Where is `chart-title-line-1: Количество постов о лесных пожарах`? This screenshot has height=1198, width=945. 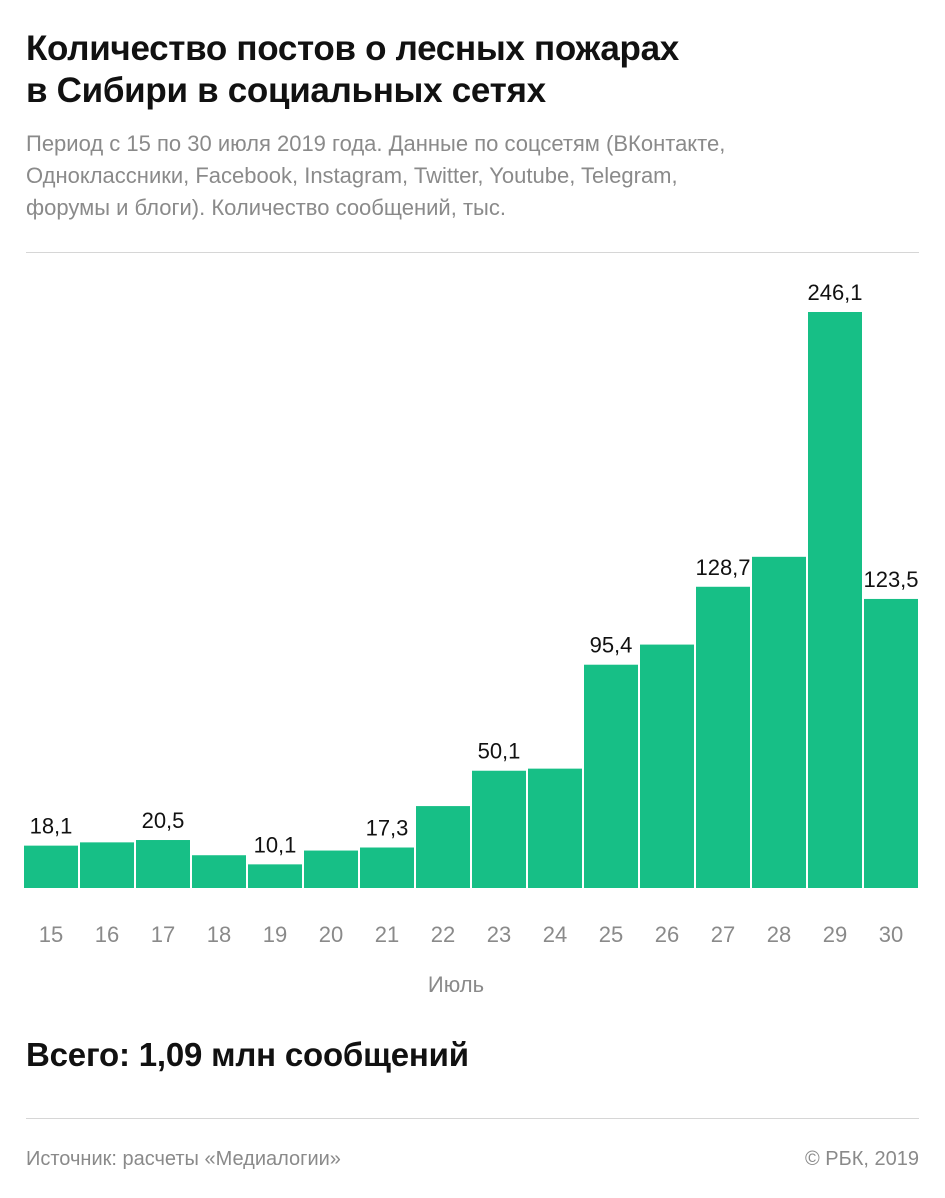 chart-title-line-1: Количество постов о лесных пожарах is located at coordinates (352, 48).